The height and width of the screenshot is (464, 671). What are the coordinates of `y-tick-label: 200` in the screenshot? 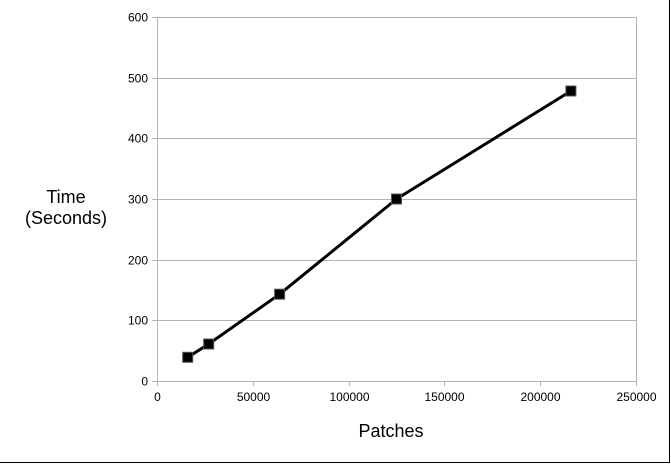 It's located at (138, 261).